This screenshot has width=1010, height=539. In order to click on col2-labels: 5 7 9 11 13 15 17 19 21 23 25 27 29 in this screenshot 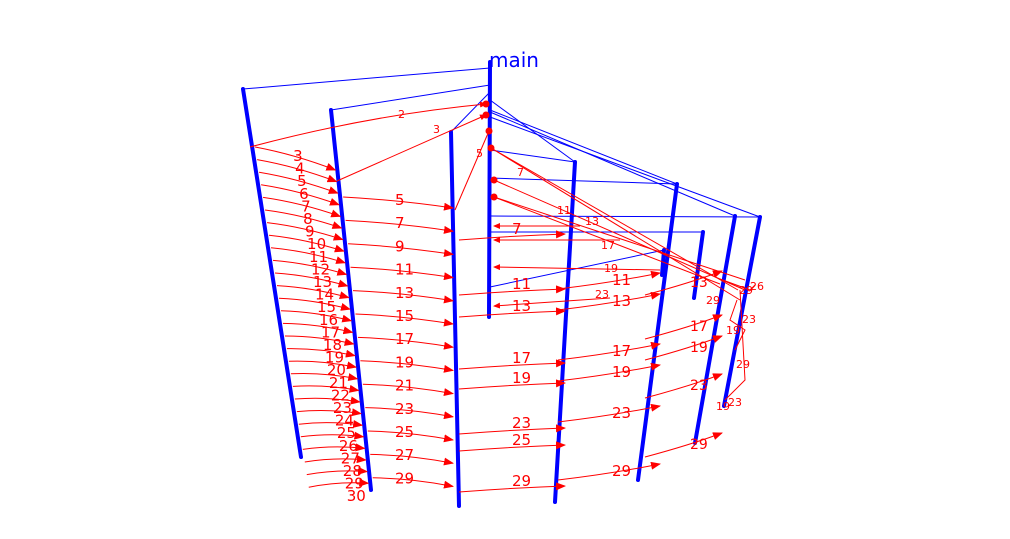, I will do `click(404, 339)`.